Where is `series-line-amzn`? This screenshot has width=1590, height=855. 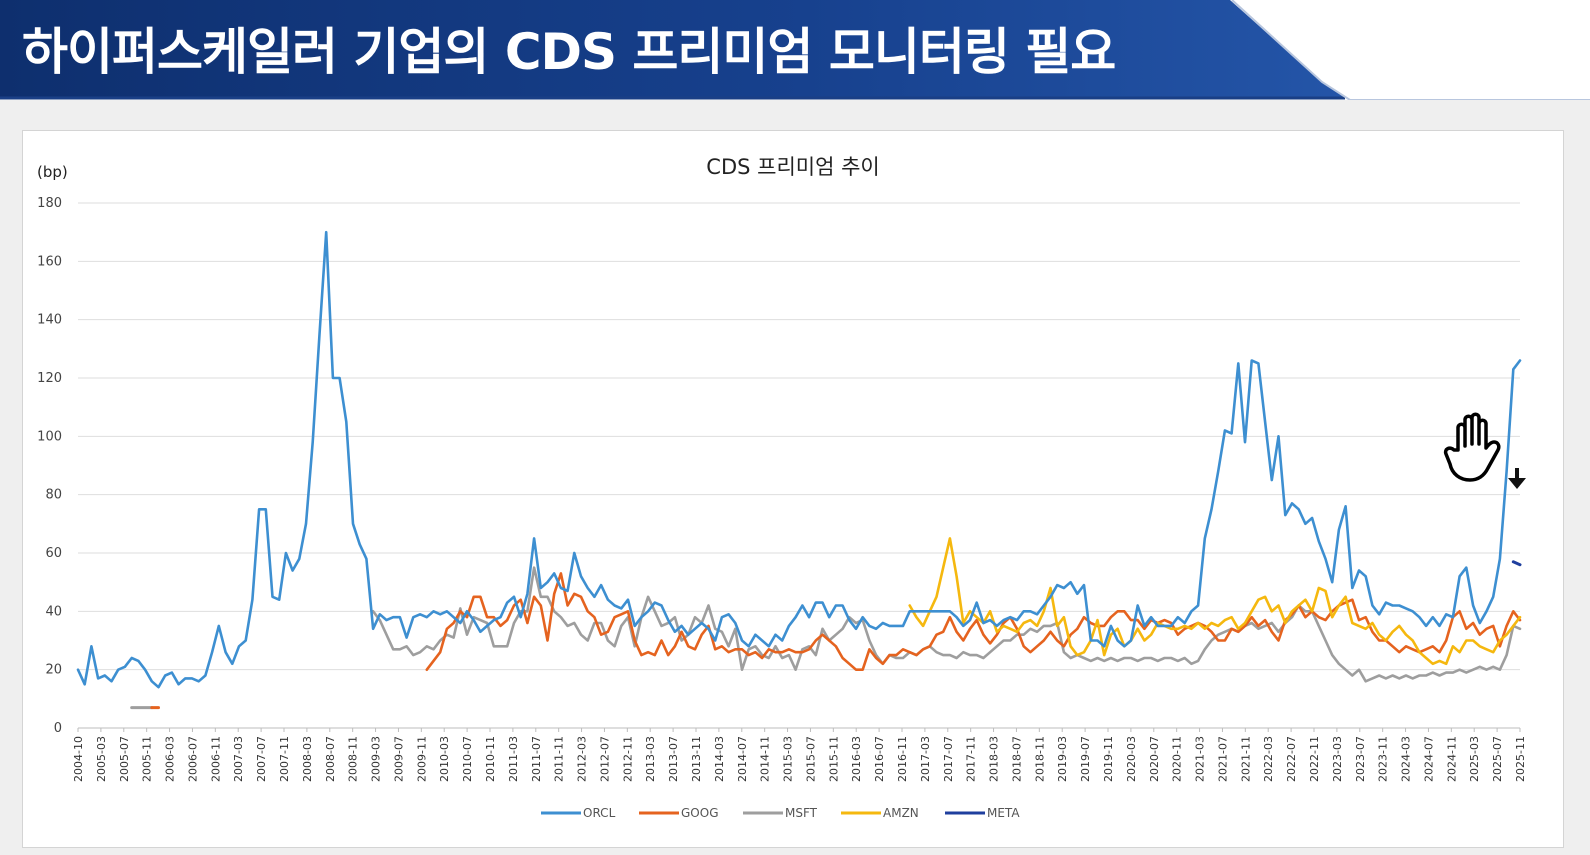 series-line-amzn is located at coordinates (1215, 601).